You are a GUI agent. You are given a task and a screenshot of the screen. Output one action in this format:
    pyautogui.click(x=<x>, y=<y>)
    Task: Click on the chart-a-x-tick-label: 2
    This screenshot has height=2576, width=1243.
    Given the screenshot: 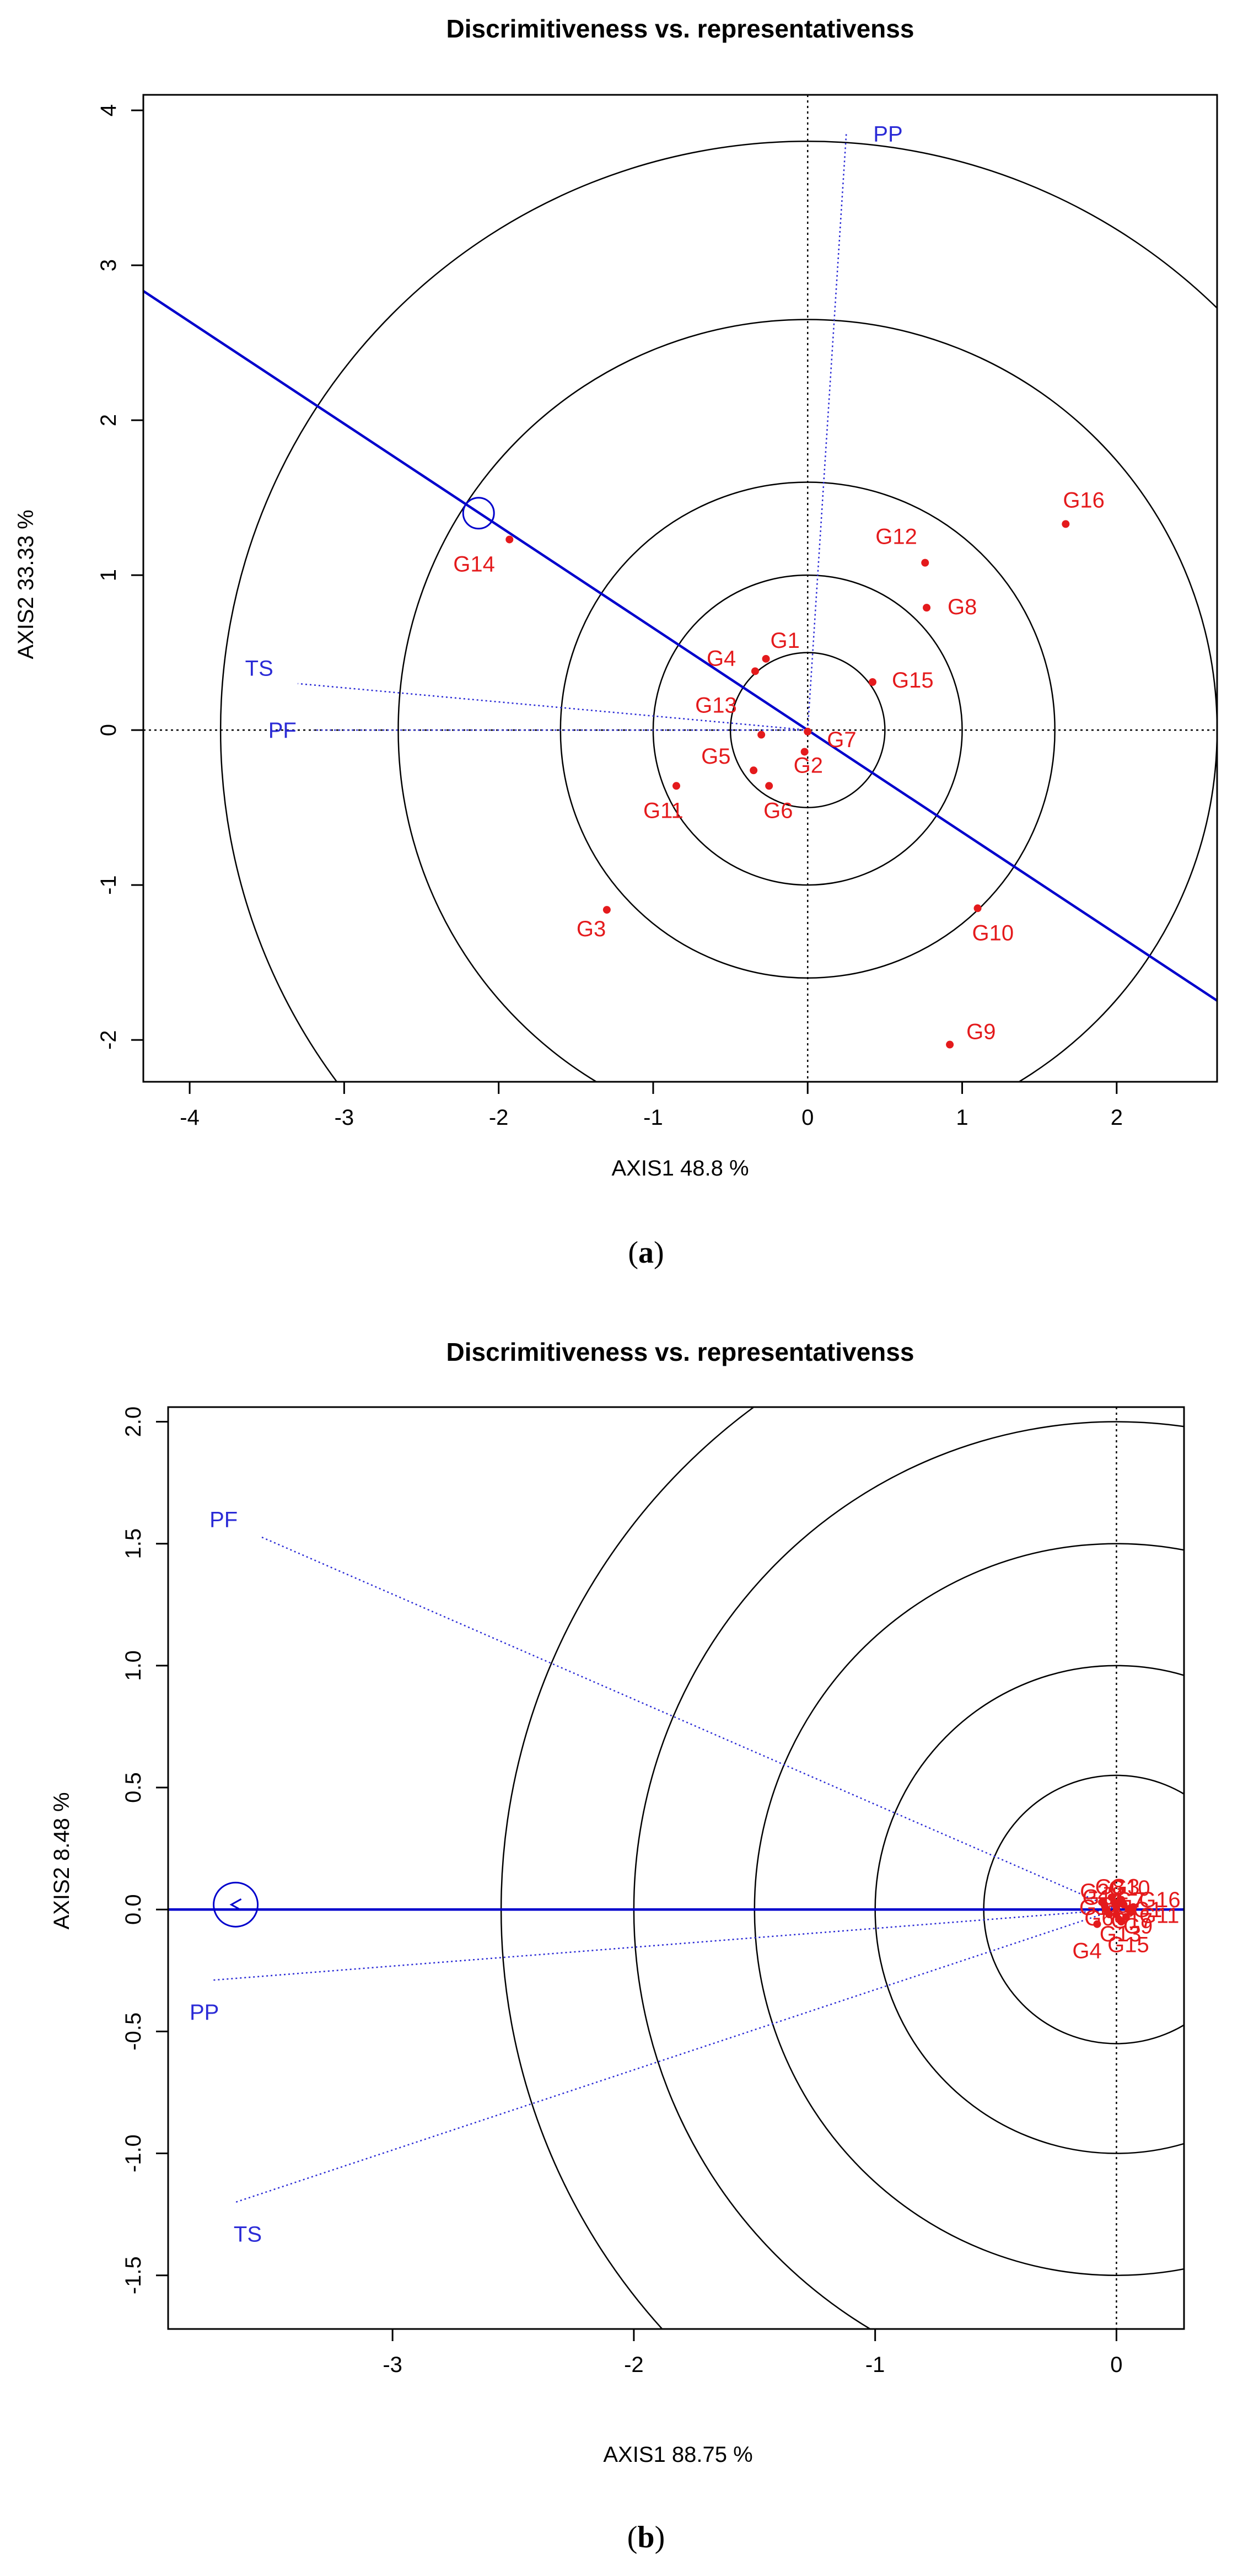 What is the action you would take?
    pyautogui.click(x=1117, y=1117)
    